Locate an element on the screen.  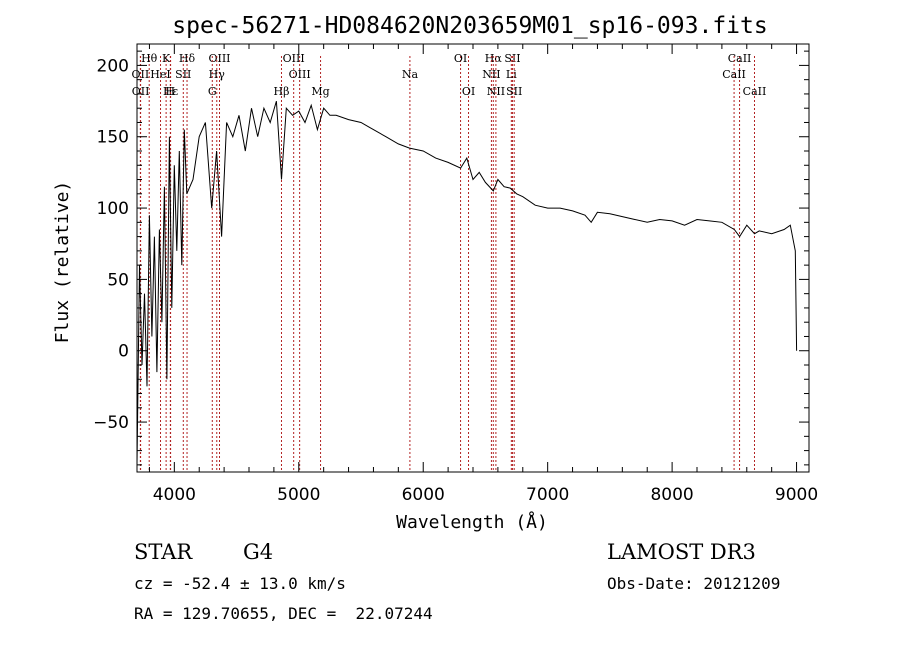
emission-label-1: OII is located at coordinates (141, 74).